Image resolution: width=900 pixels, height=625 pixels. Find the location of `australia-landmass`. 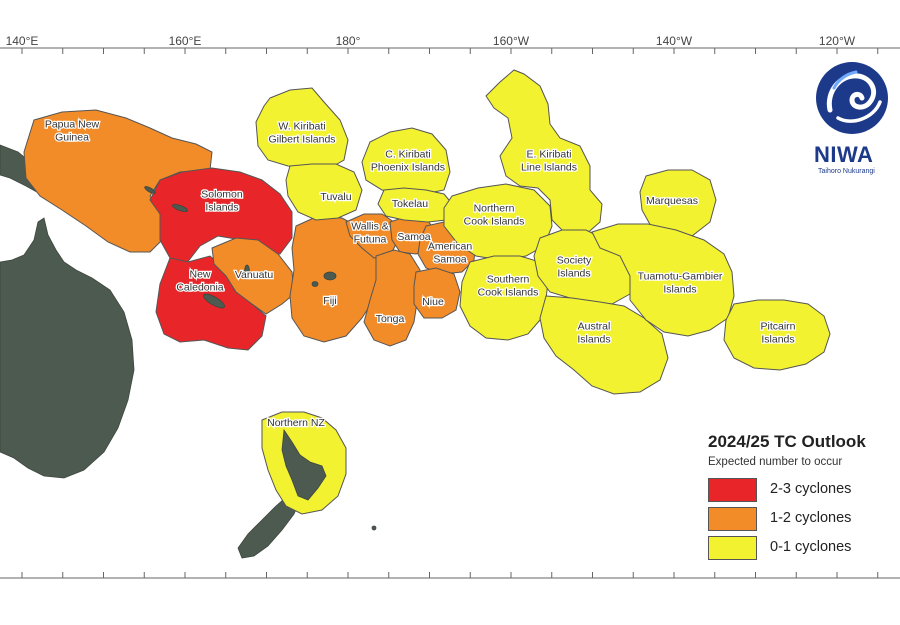

australia-landmass is located at coordinates (67, 348).